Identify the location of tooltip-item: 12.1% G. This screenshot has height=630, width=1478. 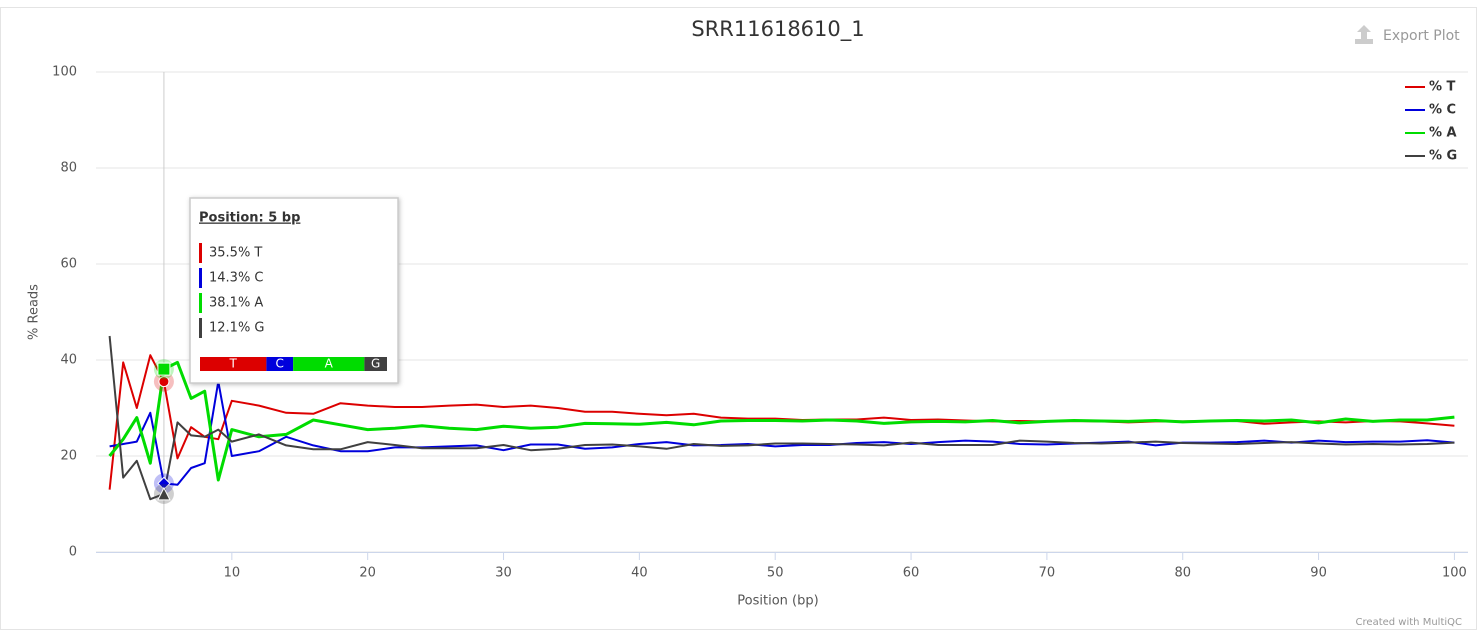
(237, 328).